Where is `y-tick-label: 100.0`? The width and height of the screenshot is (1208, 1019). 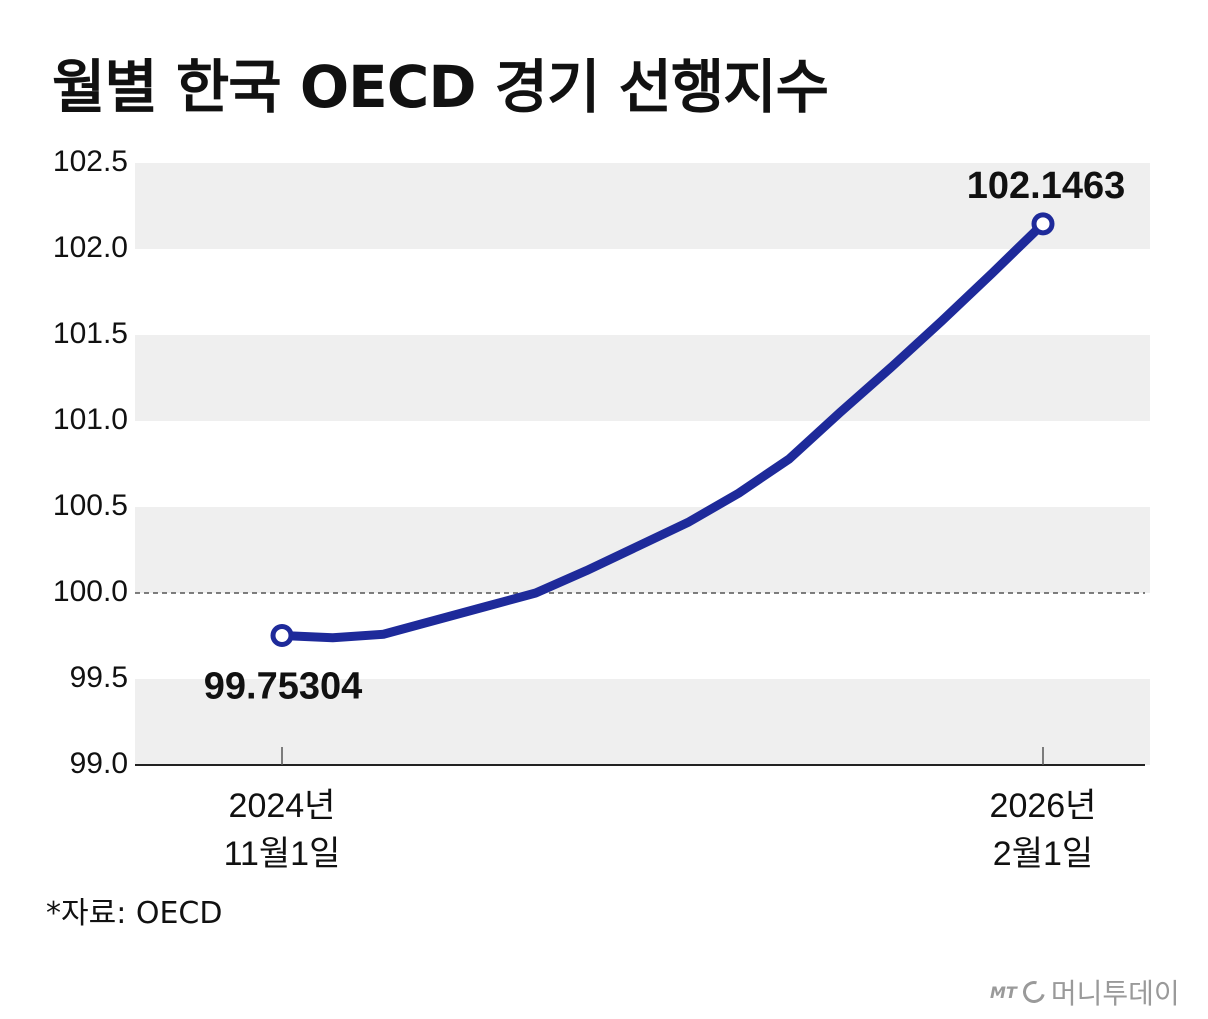 y-tick-label: 100.0 is located at coordinates (90, 591).